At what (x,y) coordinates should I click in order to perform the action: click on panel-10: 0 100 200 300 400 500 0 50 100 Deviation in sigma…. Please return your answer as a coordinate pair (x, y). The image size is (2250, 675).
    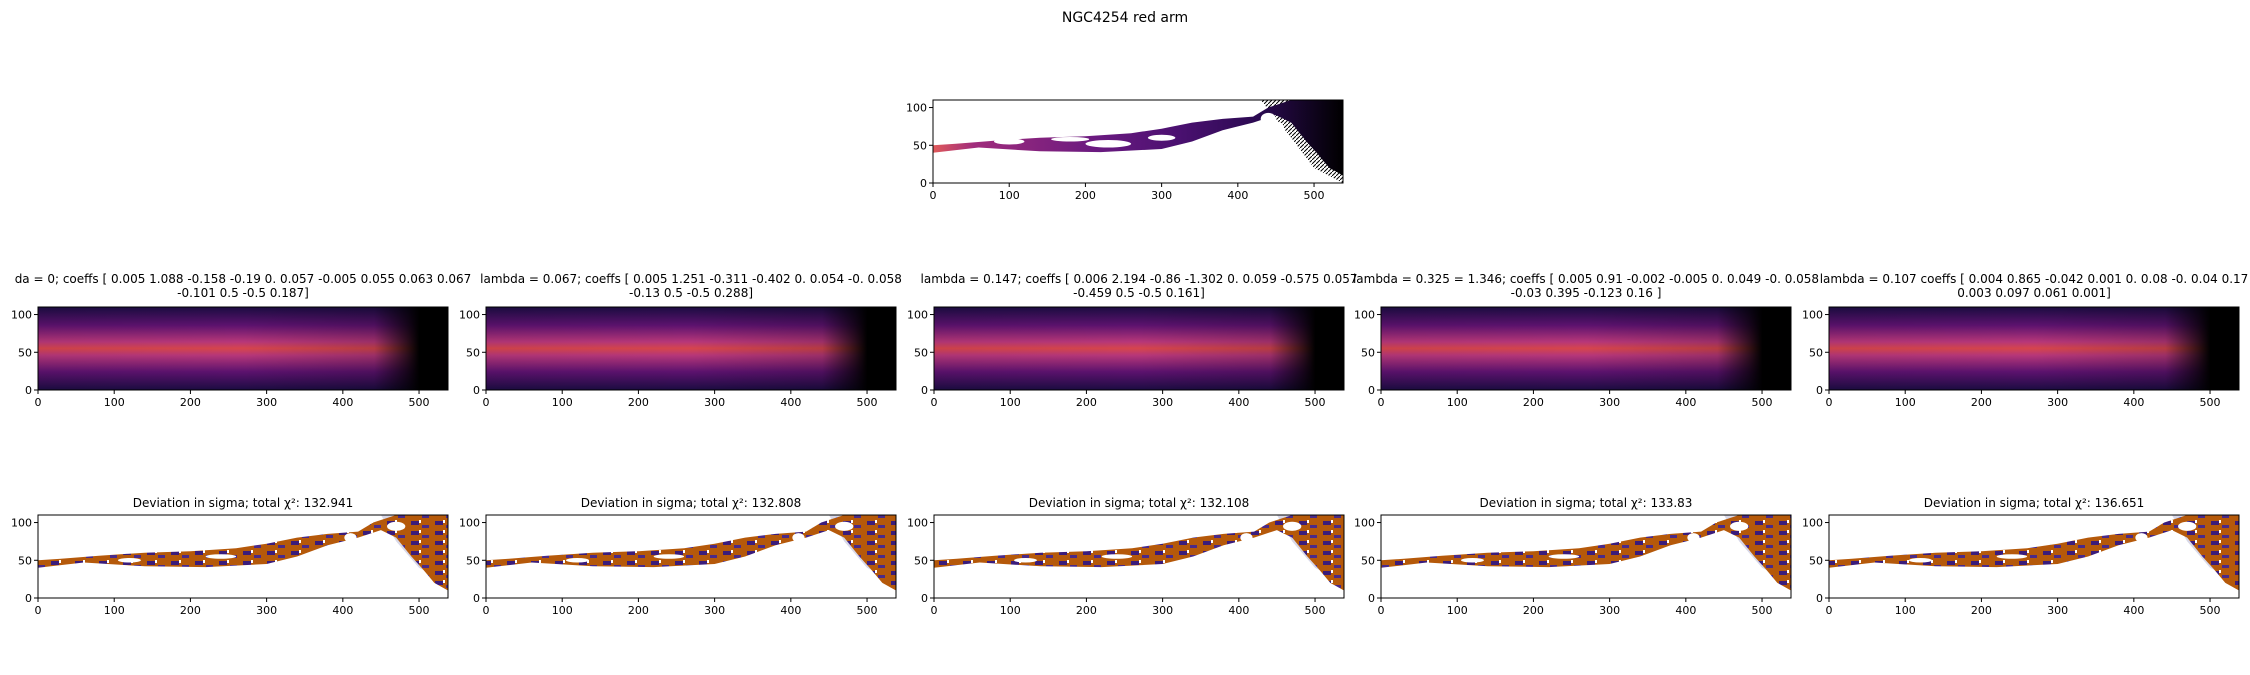
    Looking at the image, I should click on (1573, 556).